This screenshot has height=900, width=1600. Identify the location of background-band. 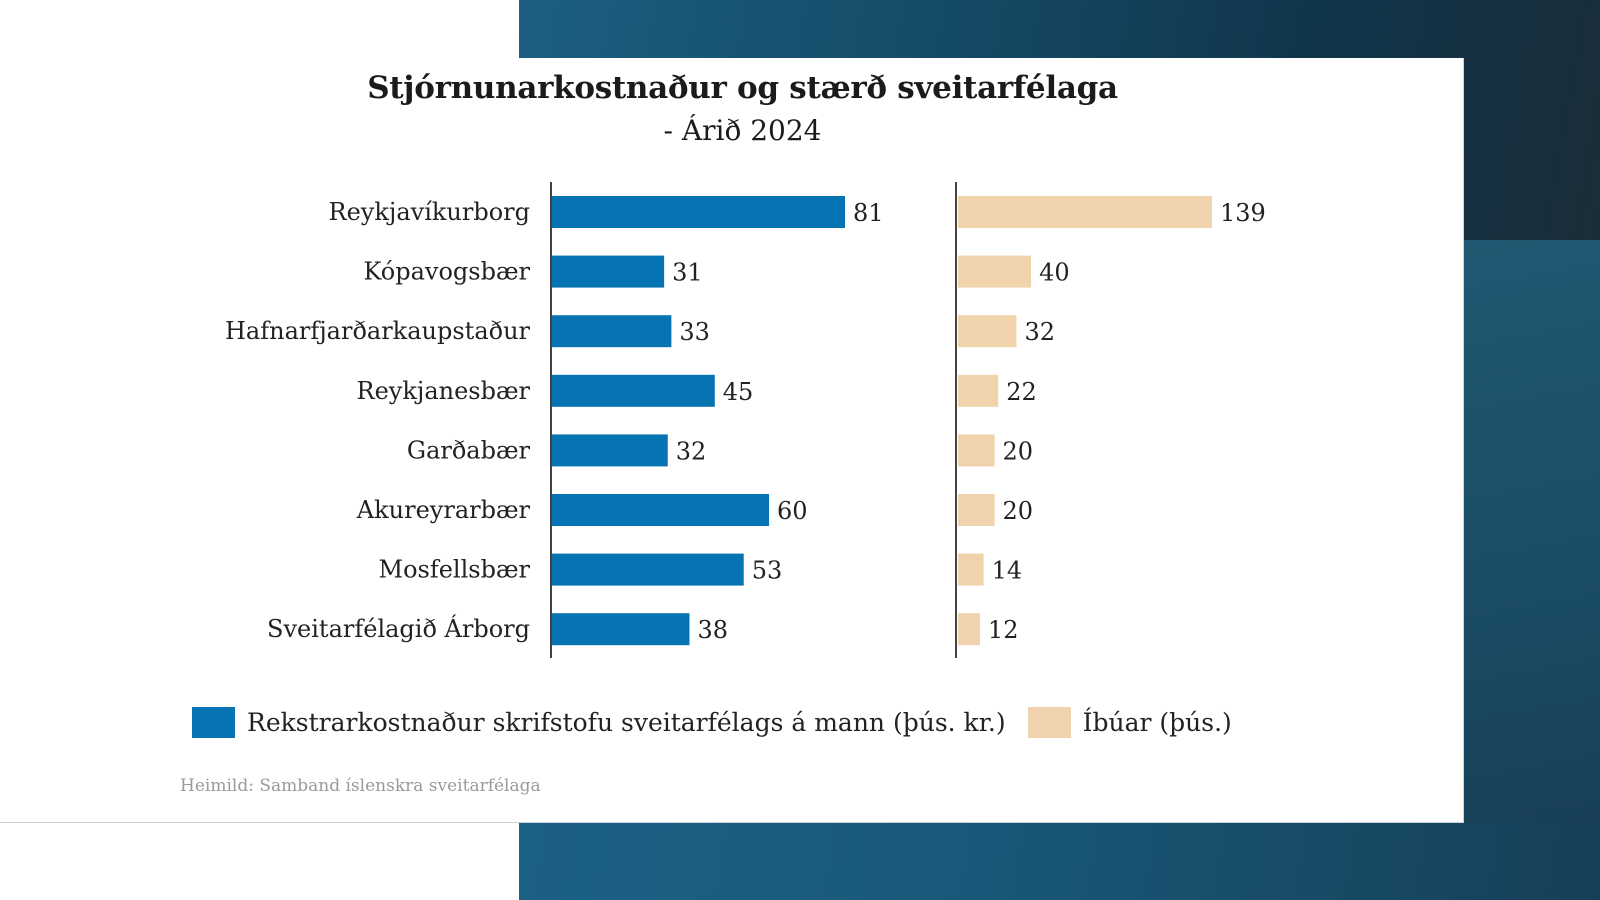
(1531, 570).